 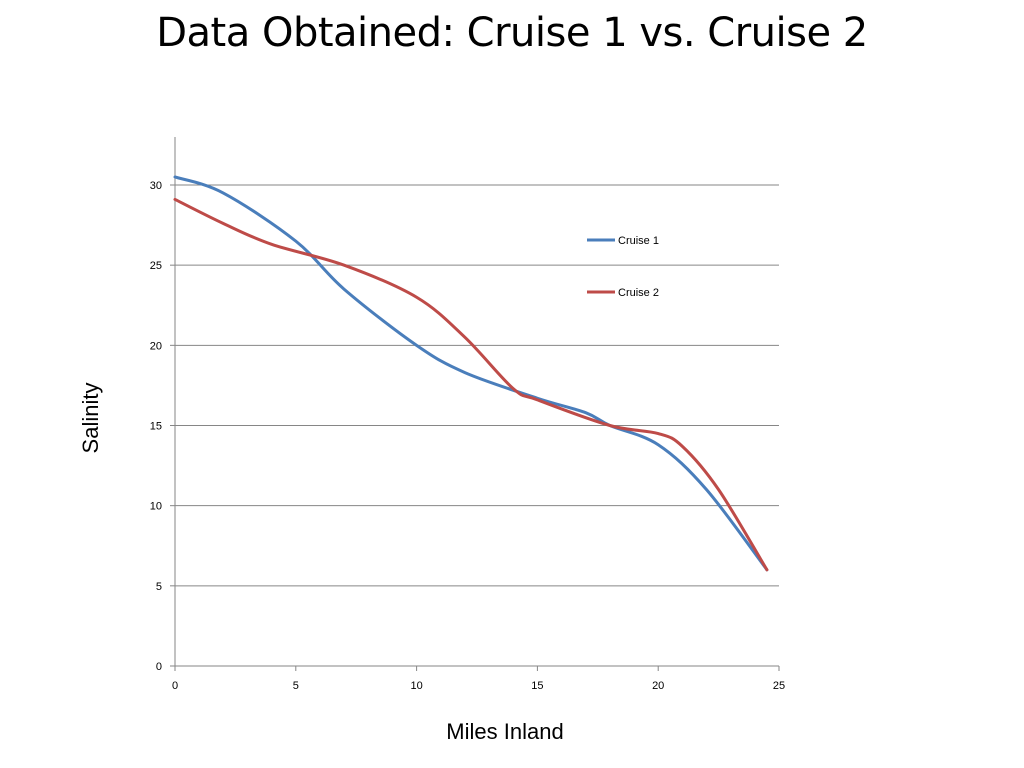 I want to click on legend-label-cruise-1: Cruise 1, so click(x=638, y=241).